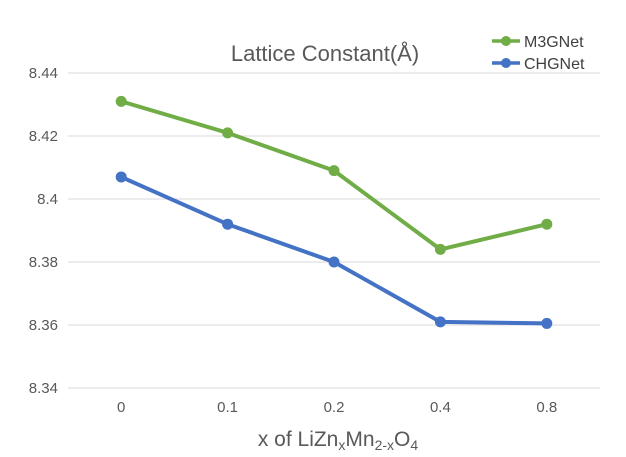  What do you see at coordinates (47, 199) in the screenshot?
I see `y-tick-label: 8.4` at bounding box center [47, 199].